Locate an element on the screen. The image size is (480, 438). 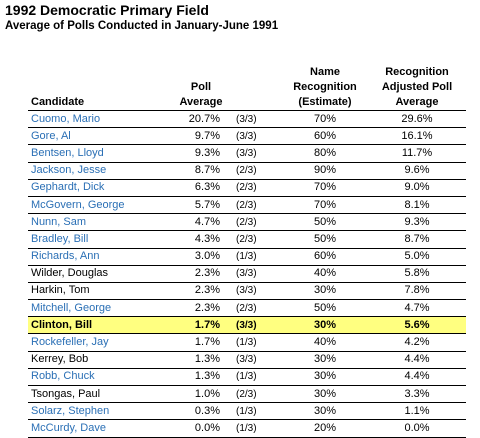
header-poll-line1: Poll is located at coordinates (201, 87).